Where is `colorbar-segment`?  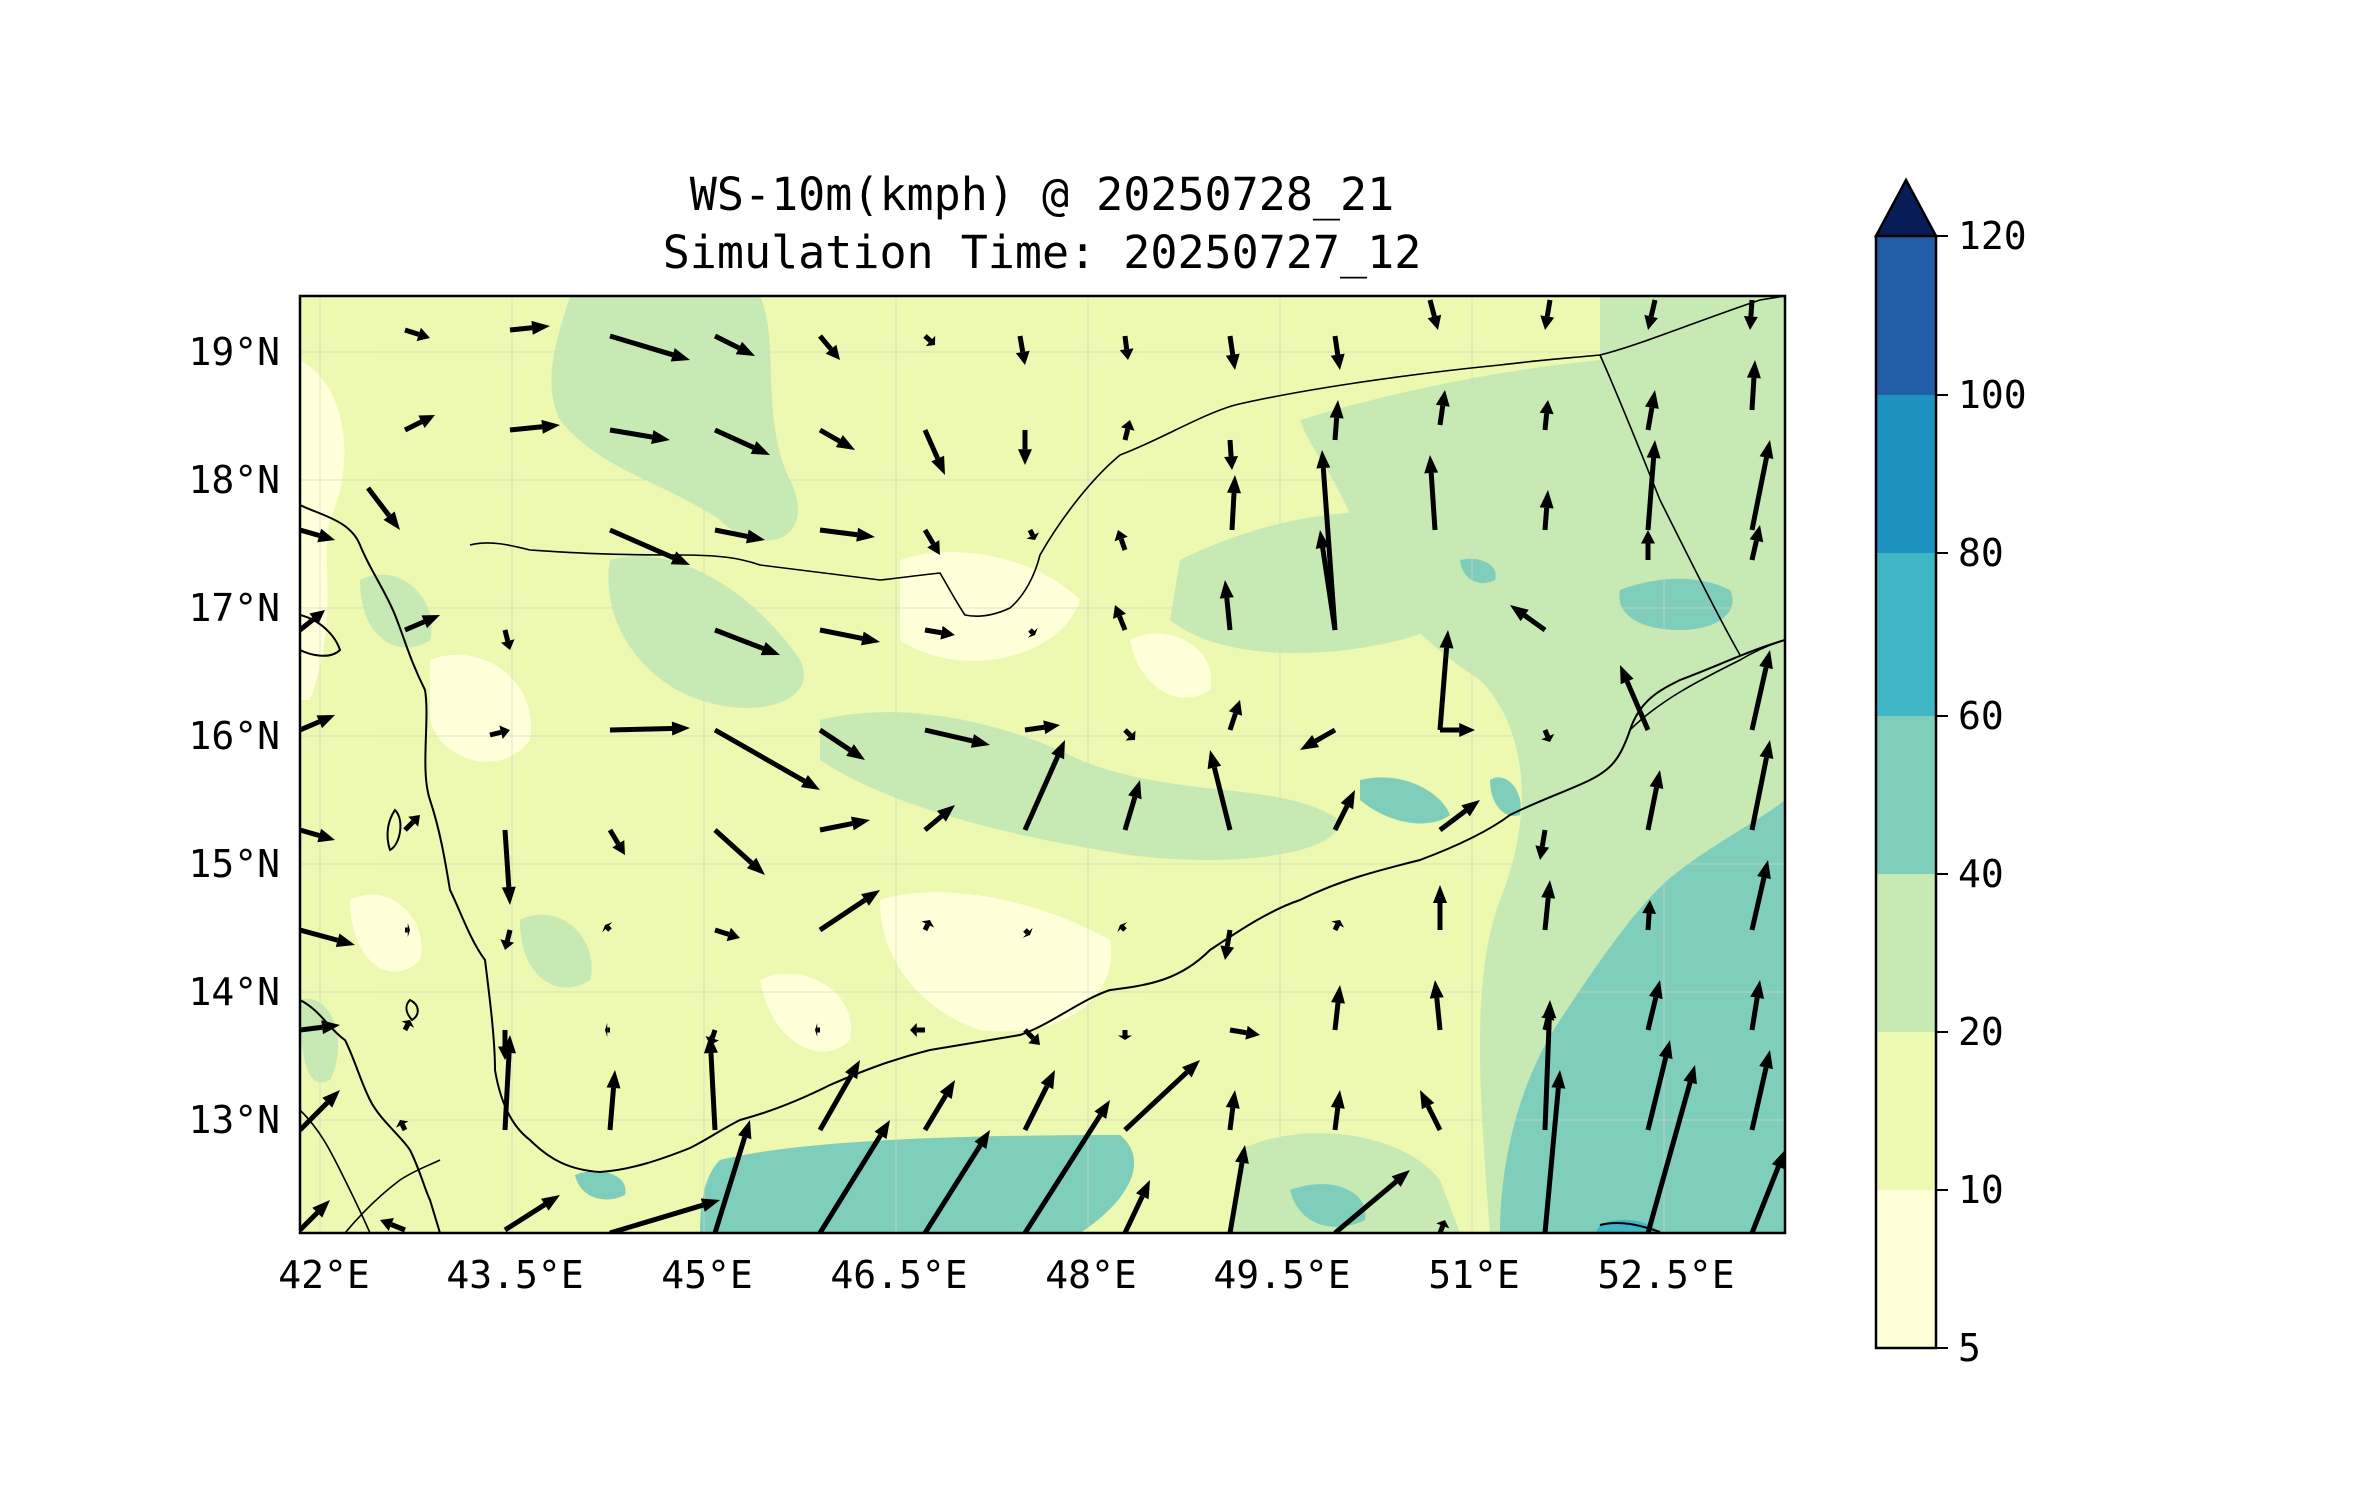 colorbar-segment is located at coordinates (1906, 1111).